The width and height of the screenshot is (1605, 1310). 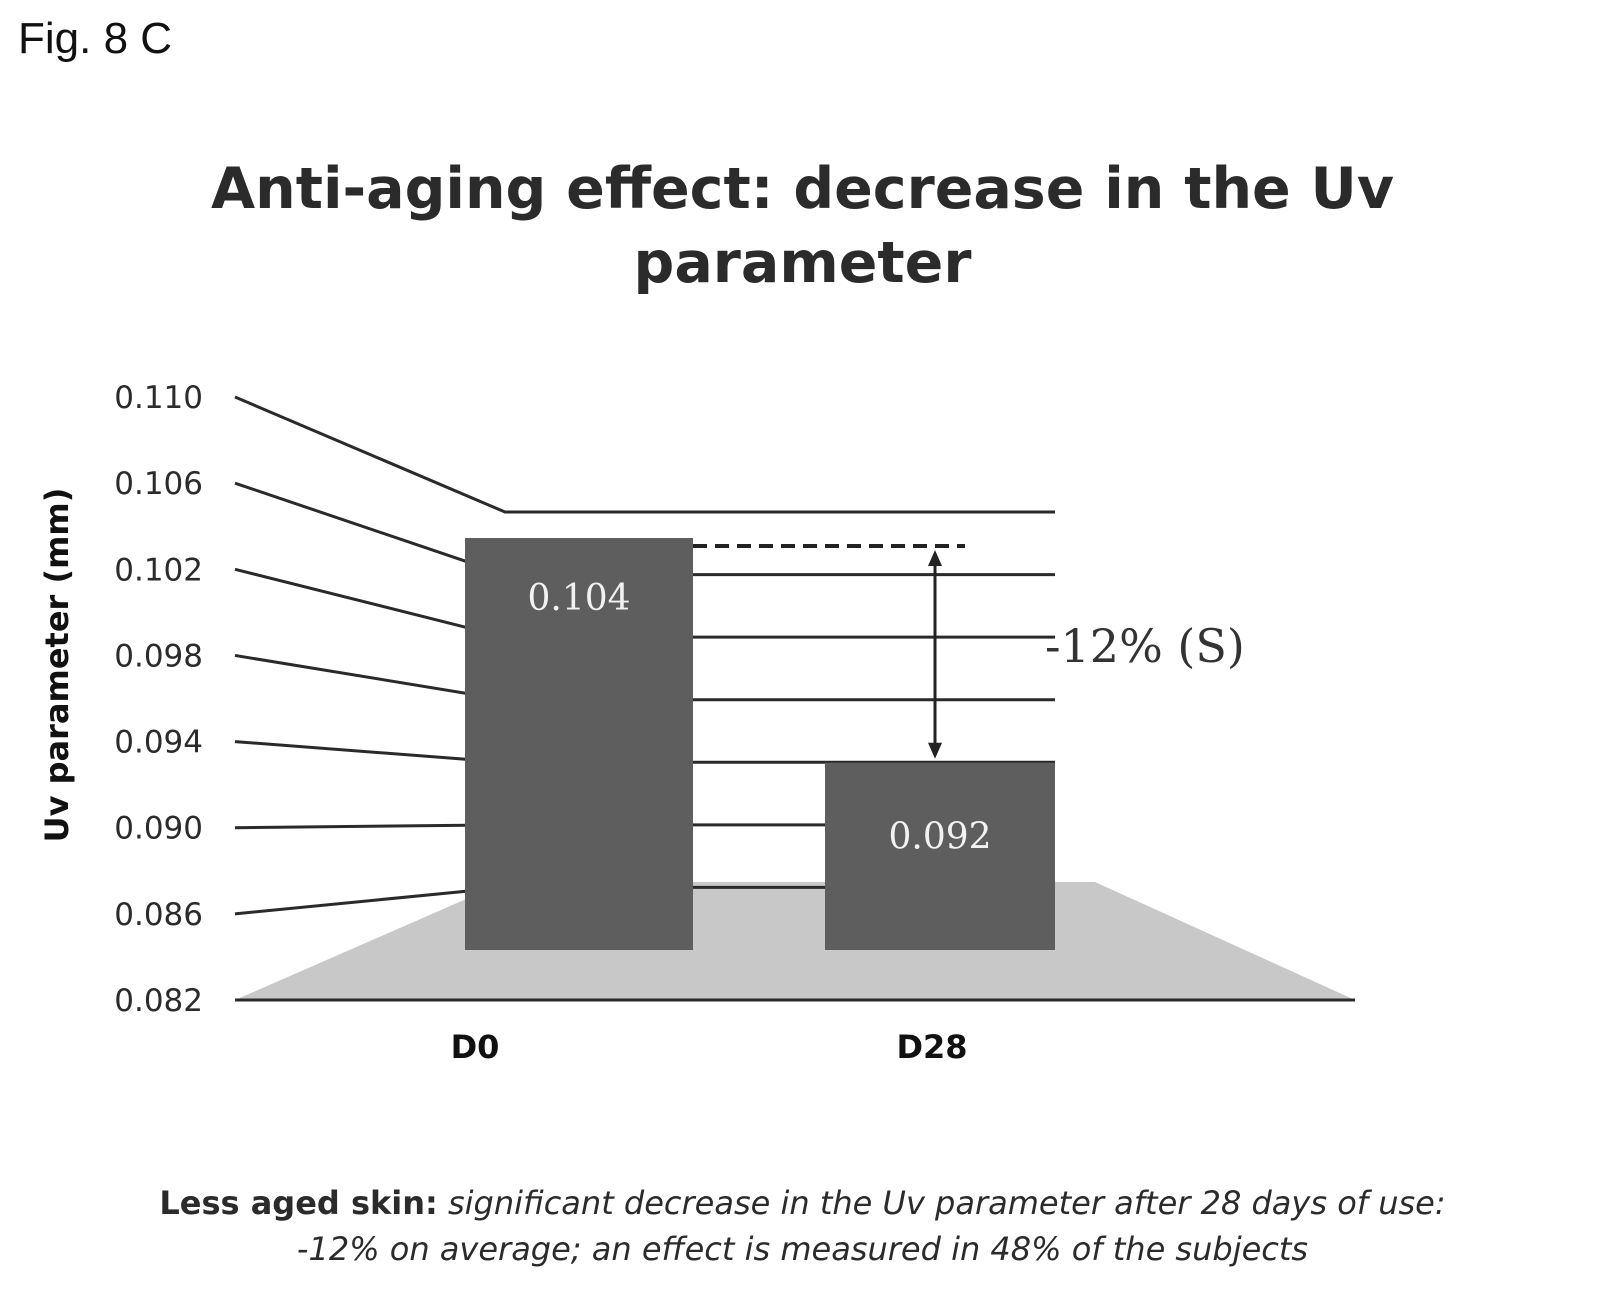 I want to click on chart-title-line-2: parameter, so click(x=802, y=263).